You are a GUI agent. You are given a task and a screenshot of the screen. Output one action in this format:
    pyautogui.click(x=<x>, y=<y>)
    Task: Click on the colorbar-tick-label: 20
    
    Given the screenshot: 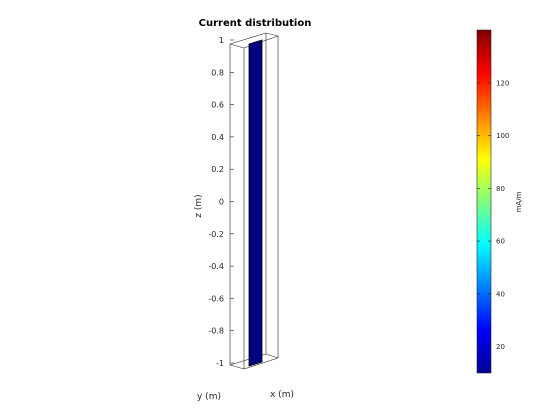 What is the action you would take?
    pyautogui.click(x=500, y=347)
    